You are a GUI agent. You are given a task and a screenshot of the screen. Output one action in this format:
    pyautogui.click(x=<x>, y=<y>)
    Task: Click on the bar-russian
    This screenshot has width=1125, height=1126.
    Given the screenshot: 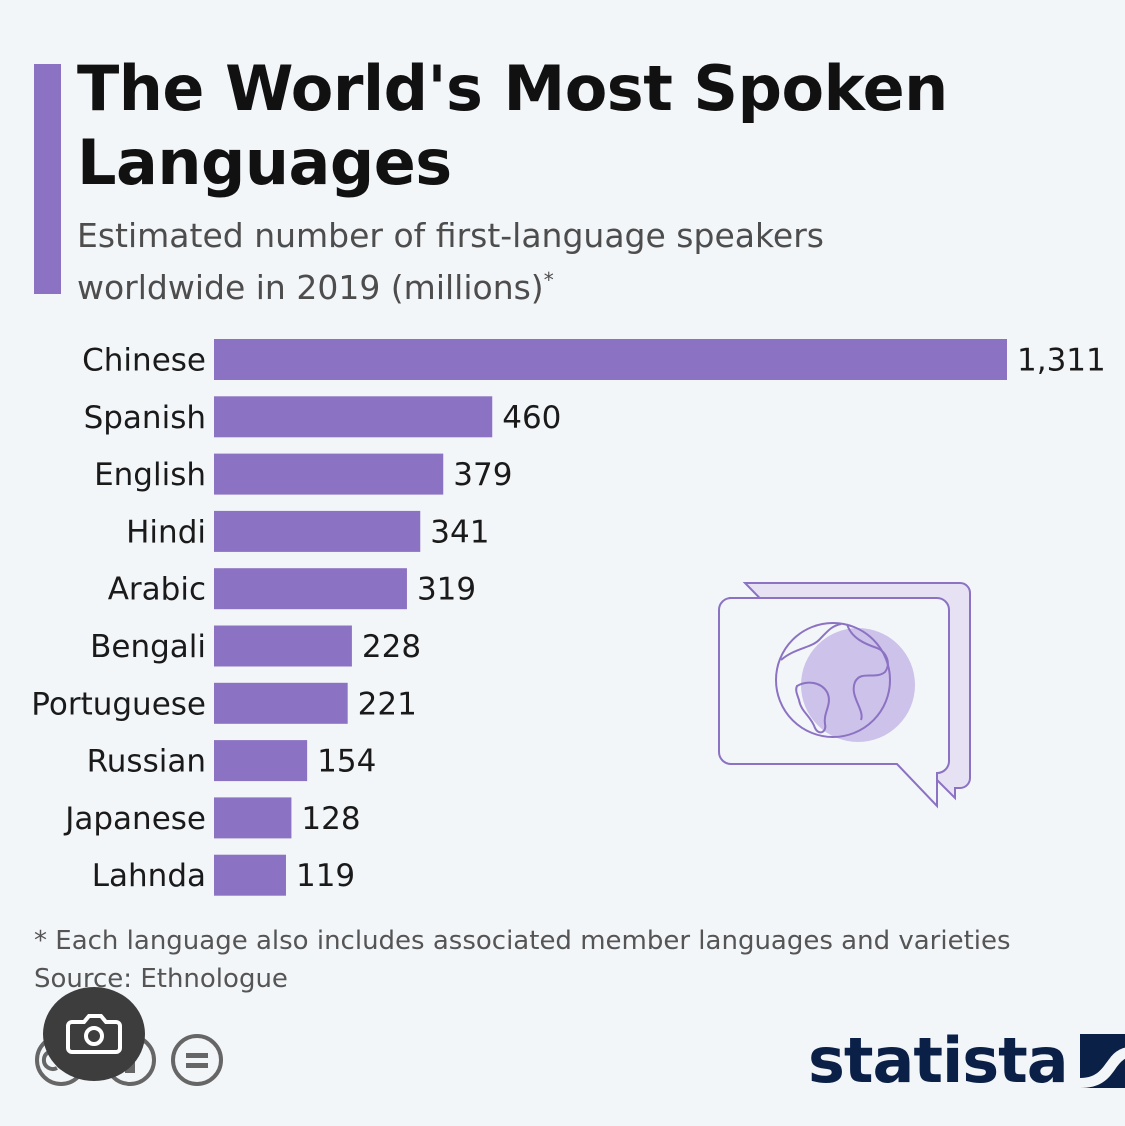 What is the action you would take?
    pyautogui.click(x=261, y=761)
    